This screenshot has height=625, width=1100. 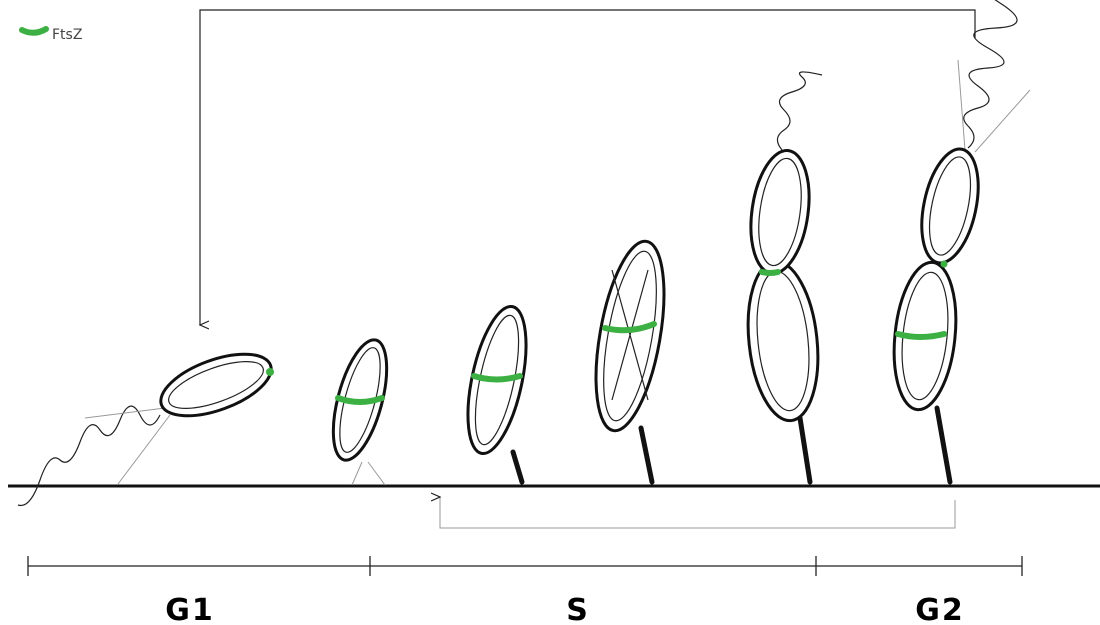 I want to click on dividing-cell, so click(x=961, y=242).